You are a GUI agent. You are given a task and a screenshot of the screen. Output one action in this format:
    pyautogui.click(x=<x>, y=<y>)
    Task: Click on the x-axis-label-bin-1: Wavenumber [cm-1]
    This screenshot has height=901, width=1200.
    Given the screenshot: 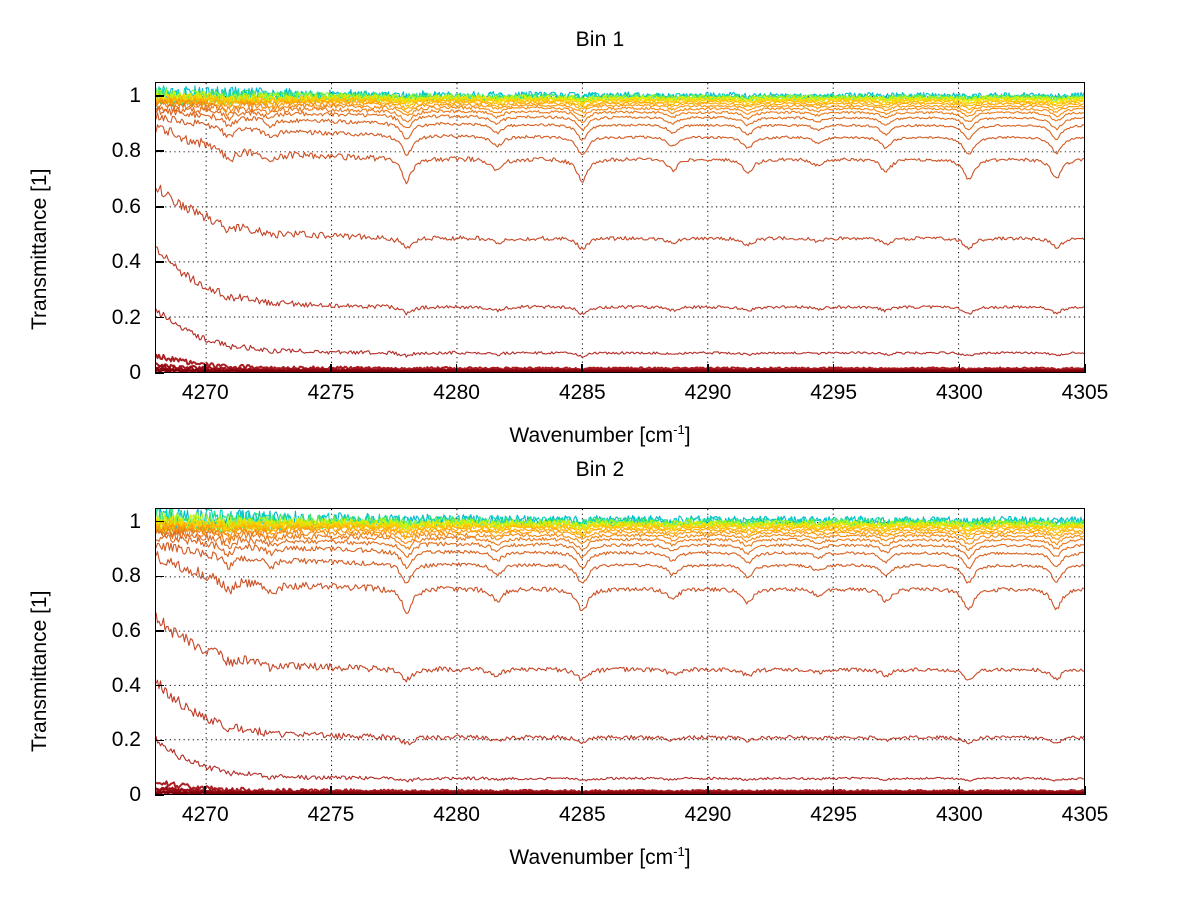 What is the action you would take?
    pyautogui.click(x=600, y=435)
    